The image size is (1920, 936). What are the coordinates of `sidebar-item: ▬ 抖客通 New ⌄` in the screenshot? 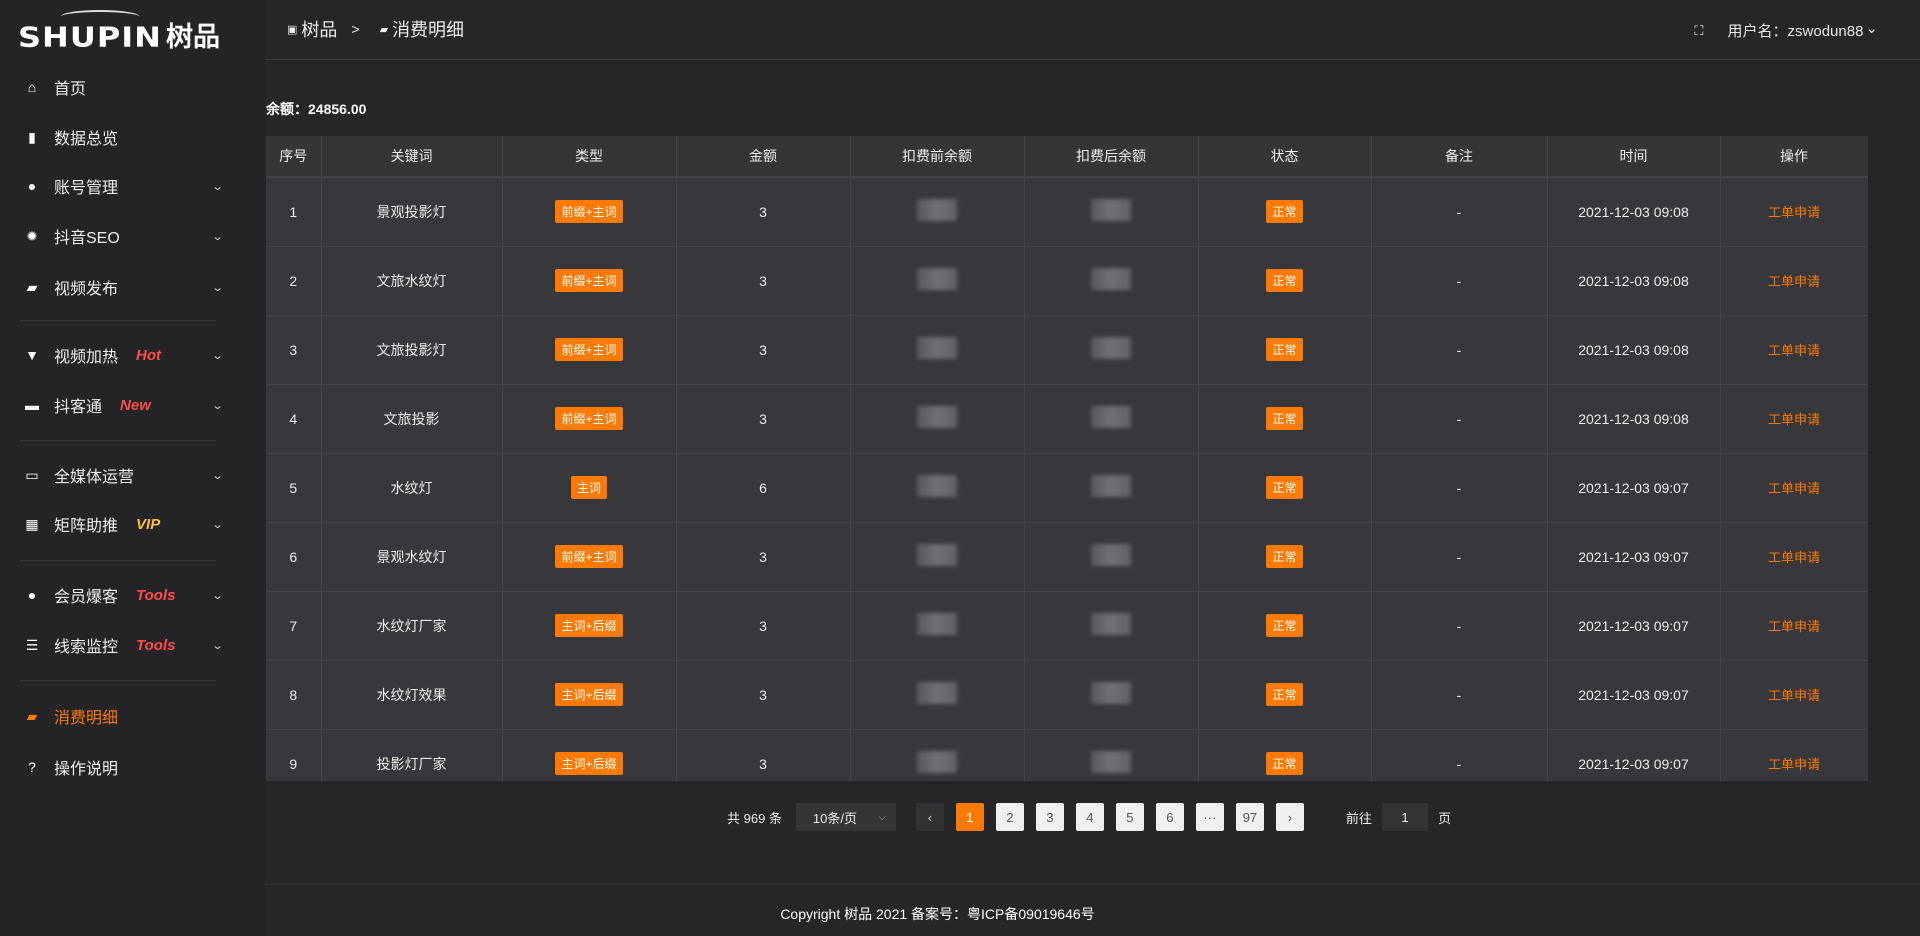 It's located at (132, 405).